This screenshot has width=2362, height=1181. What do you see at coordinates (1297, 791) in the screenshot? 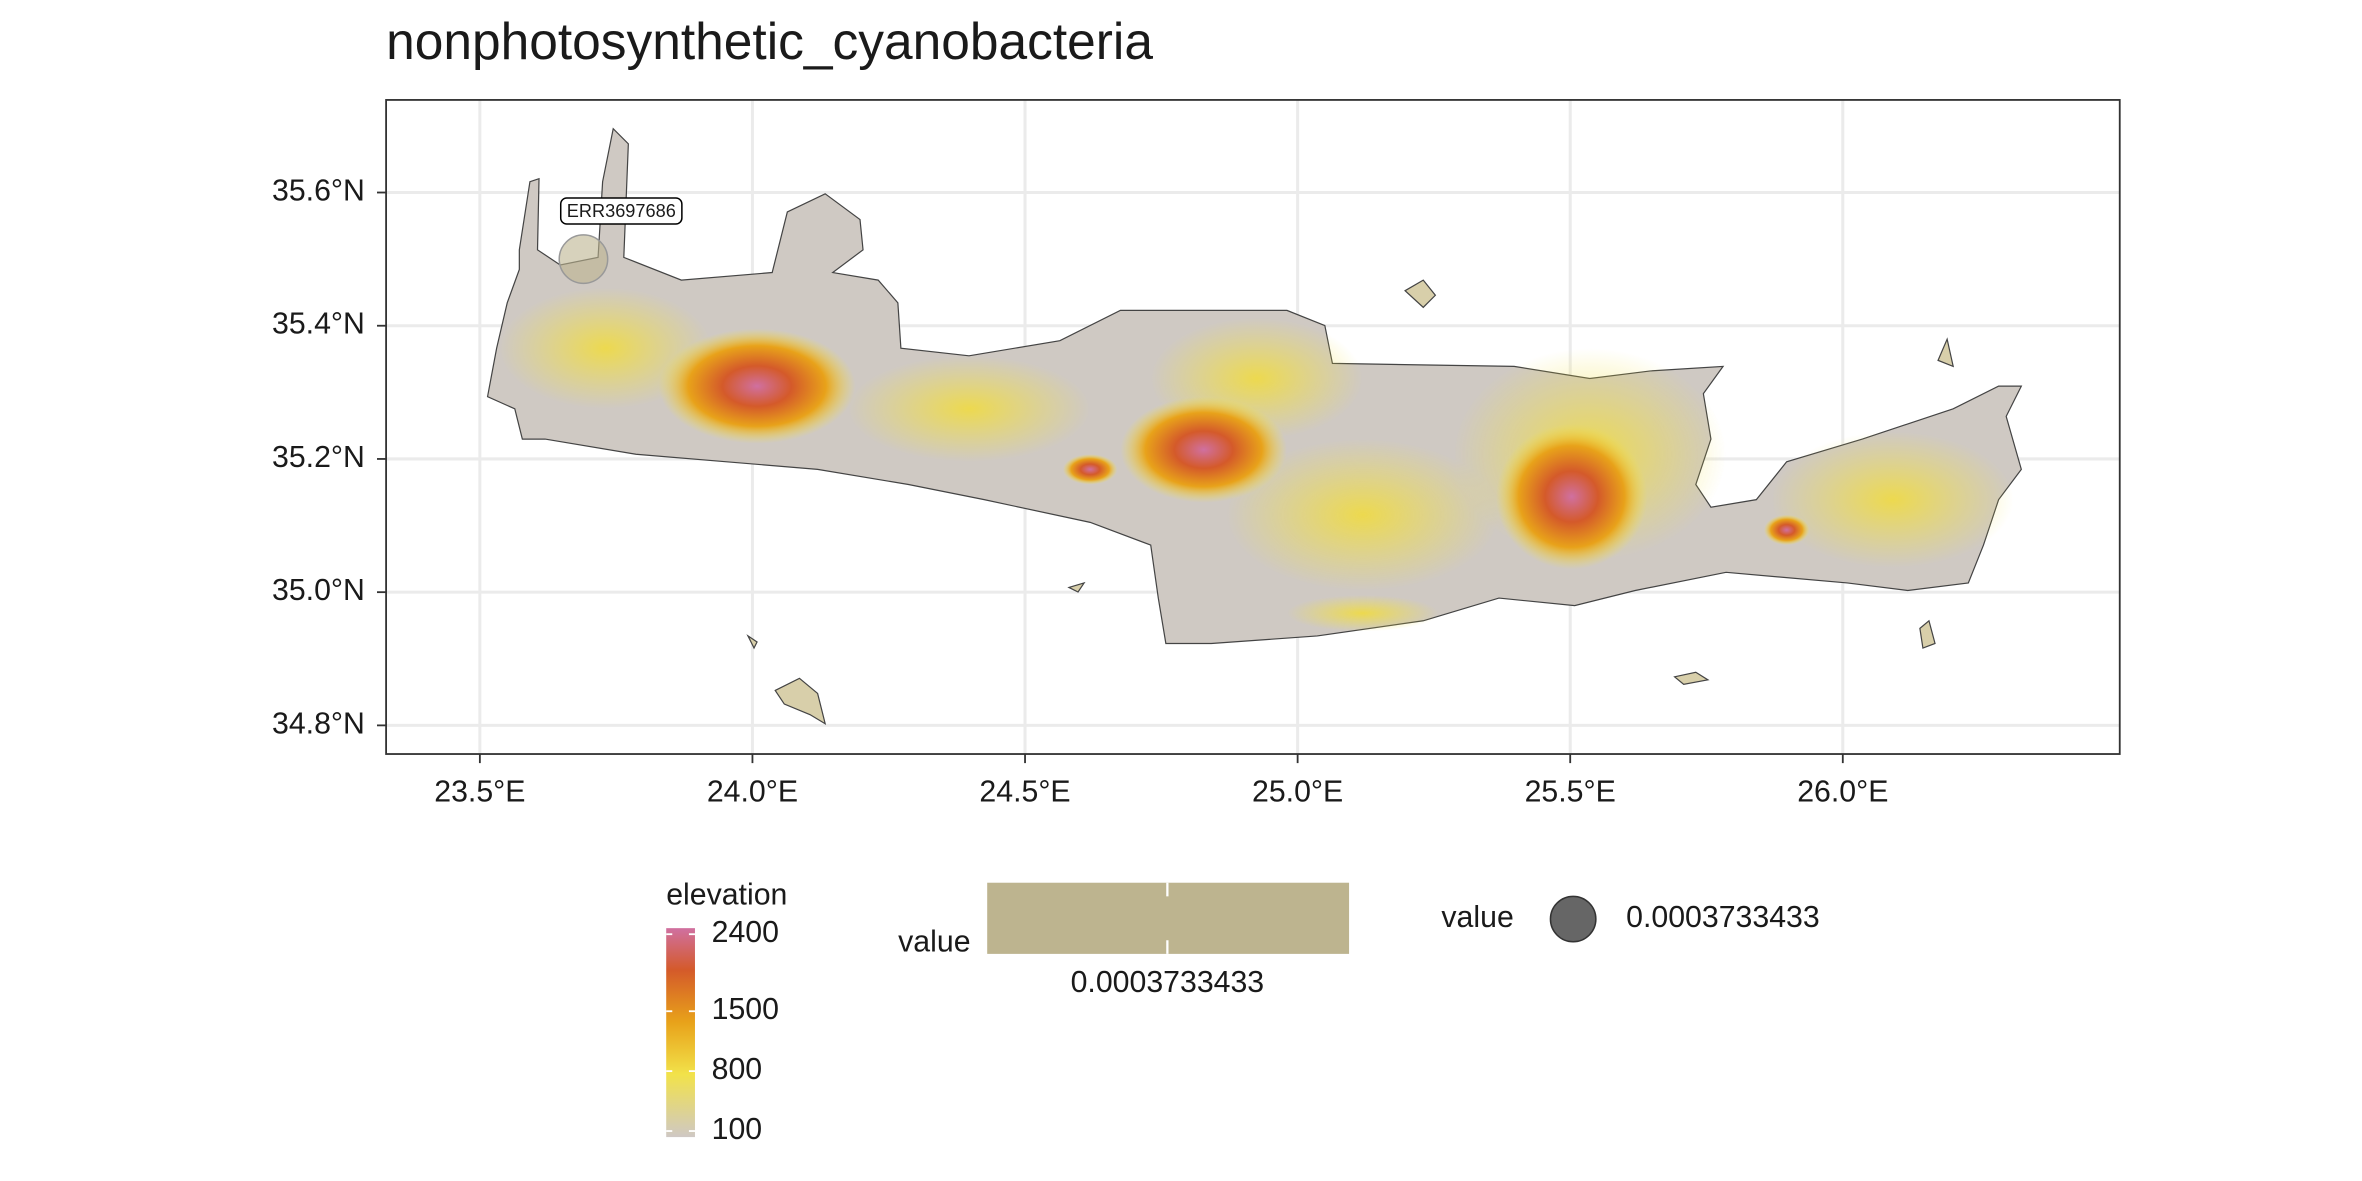
I see `x-tick-label: 25.0°E` at bounding box center [1297, 791].